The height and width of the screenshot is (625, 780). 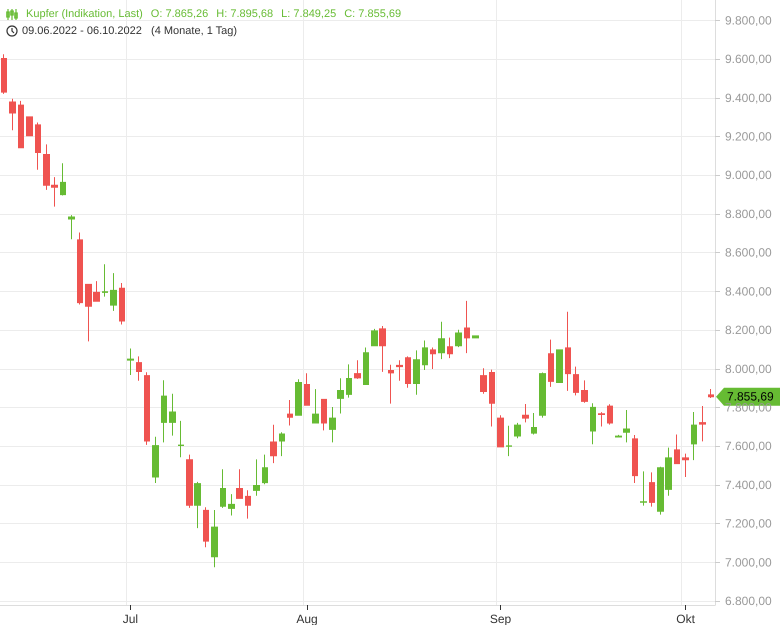 I want to click on y-tick-label: 7.200,00, so click(x=748, y=523).